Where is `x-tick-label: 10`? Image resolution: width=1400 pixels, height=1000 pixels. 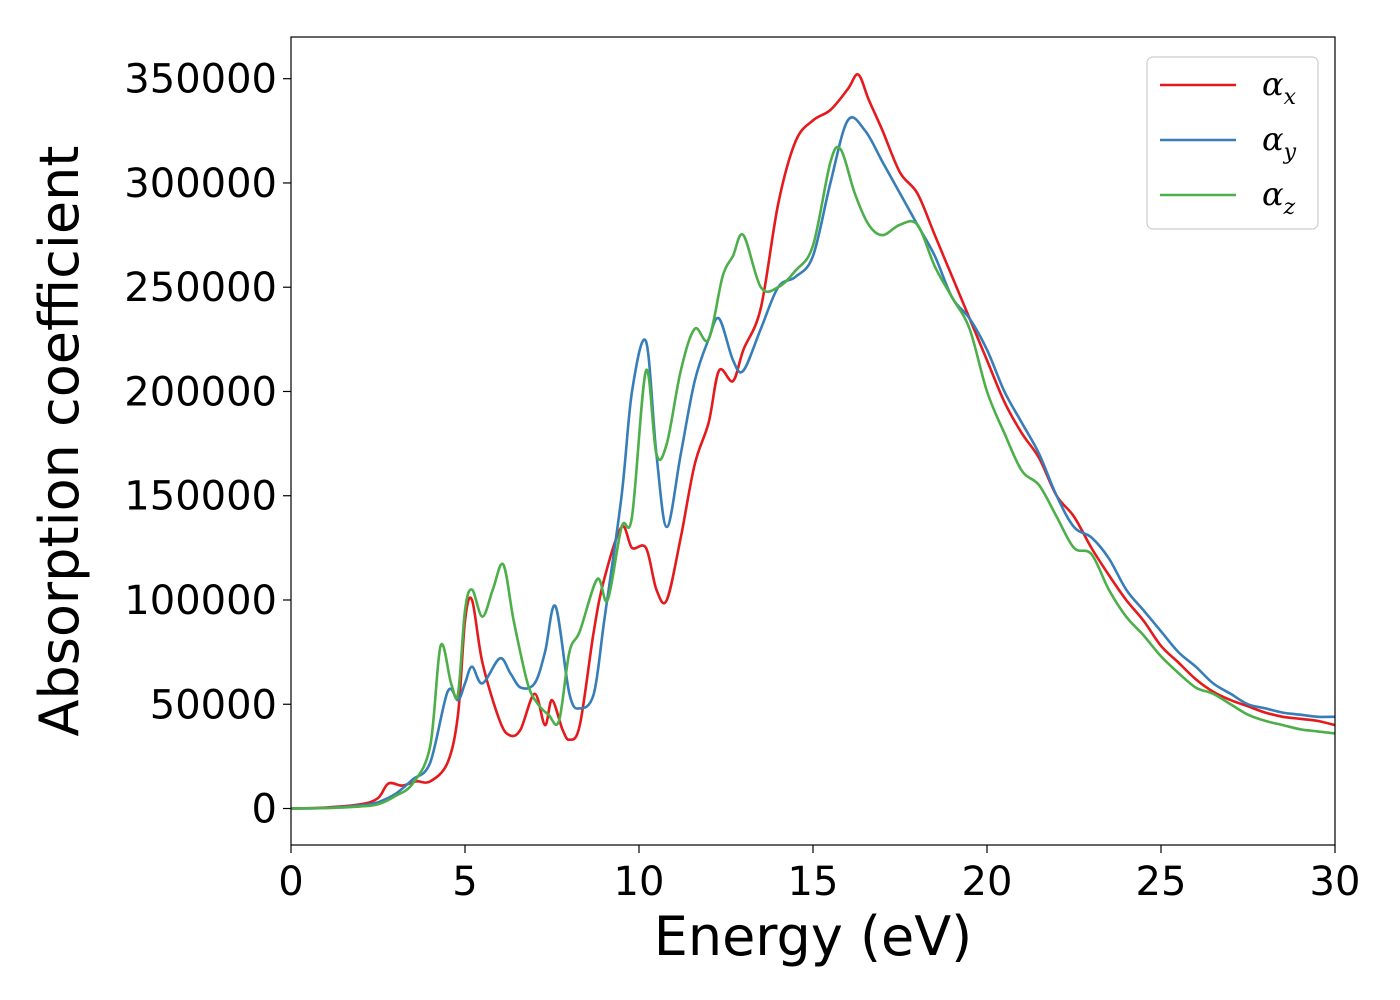
x-tick-label: 10 is located at coordinates (639, 882).